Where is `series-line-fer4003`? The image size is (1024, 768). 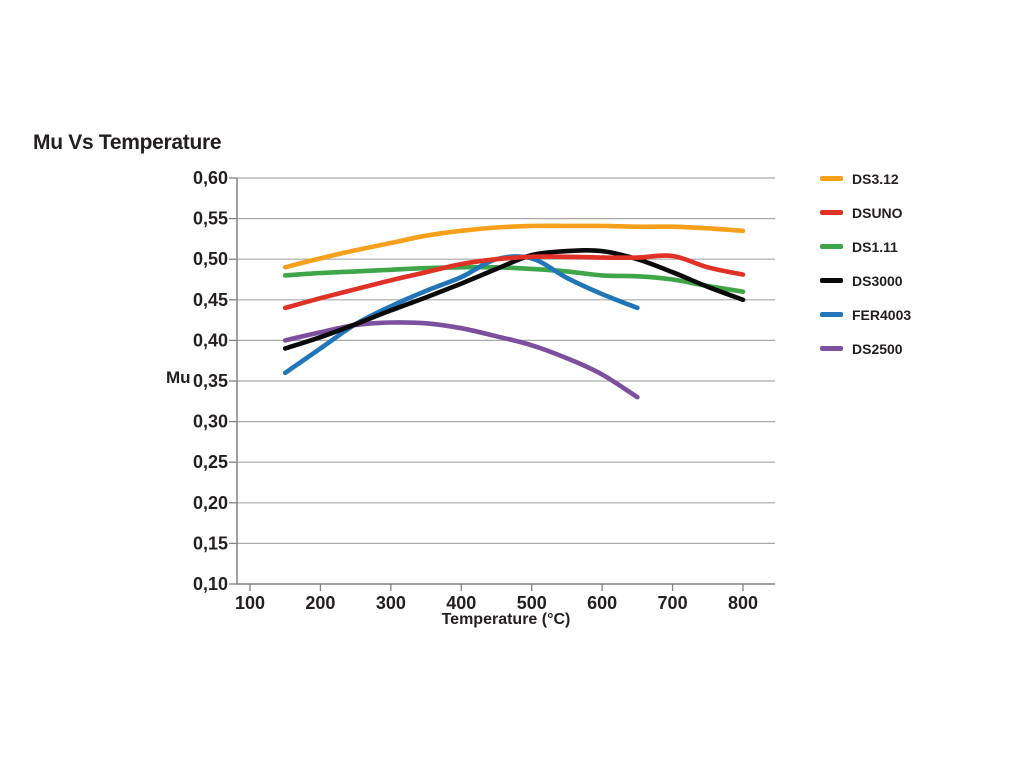 series-line-fer4003 is located at coordinates (461, 315).